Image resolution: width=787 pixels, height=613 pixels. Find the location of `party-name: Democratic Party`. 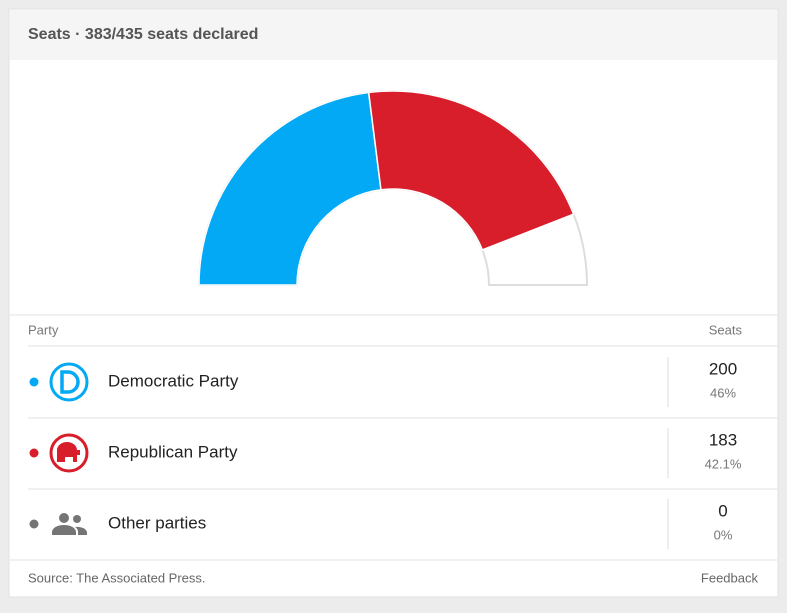

party-name: Democratic Party is located at coordinates (173, 380).